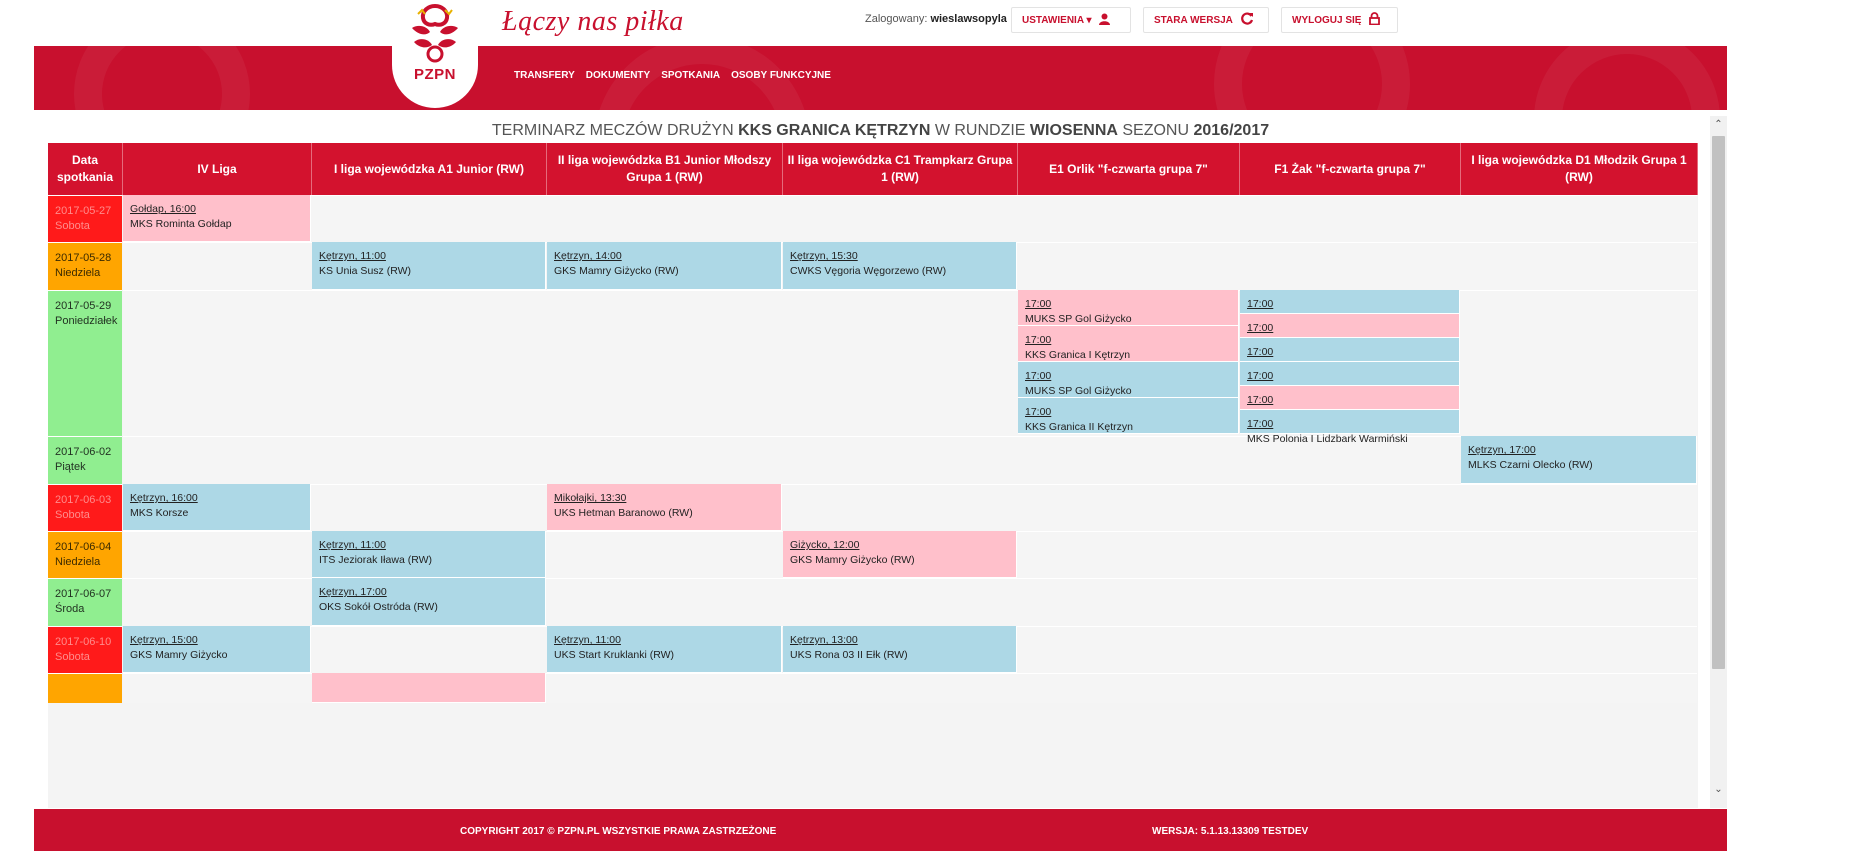 The image size is (1863, 851). I want to click on match-date: 2017-05-28, so click(83, 258).